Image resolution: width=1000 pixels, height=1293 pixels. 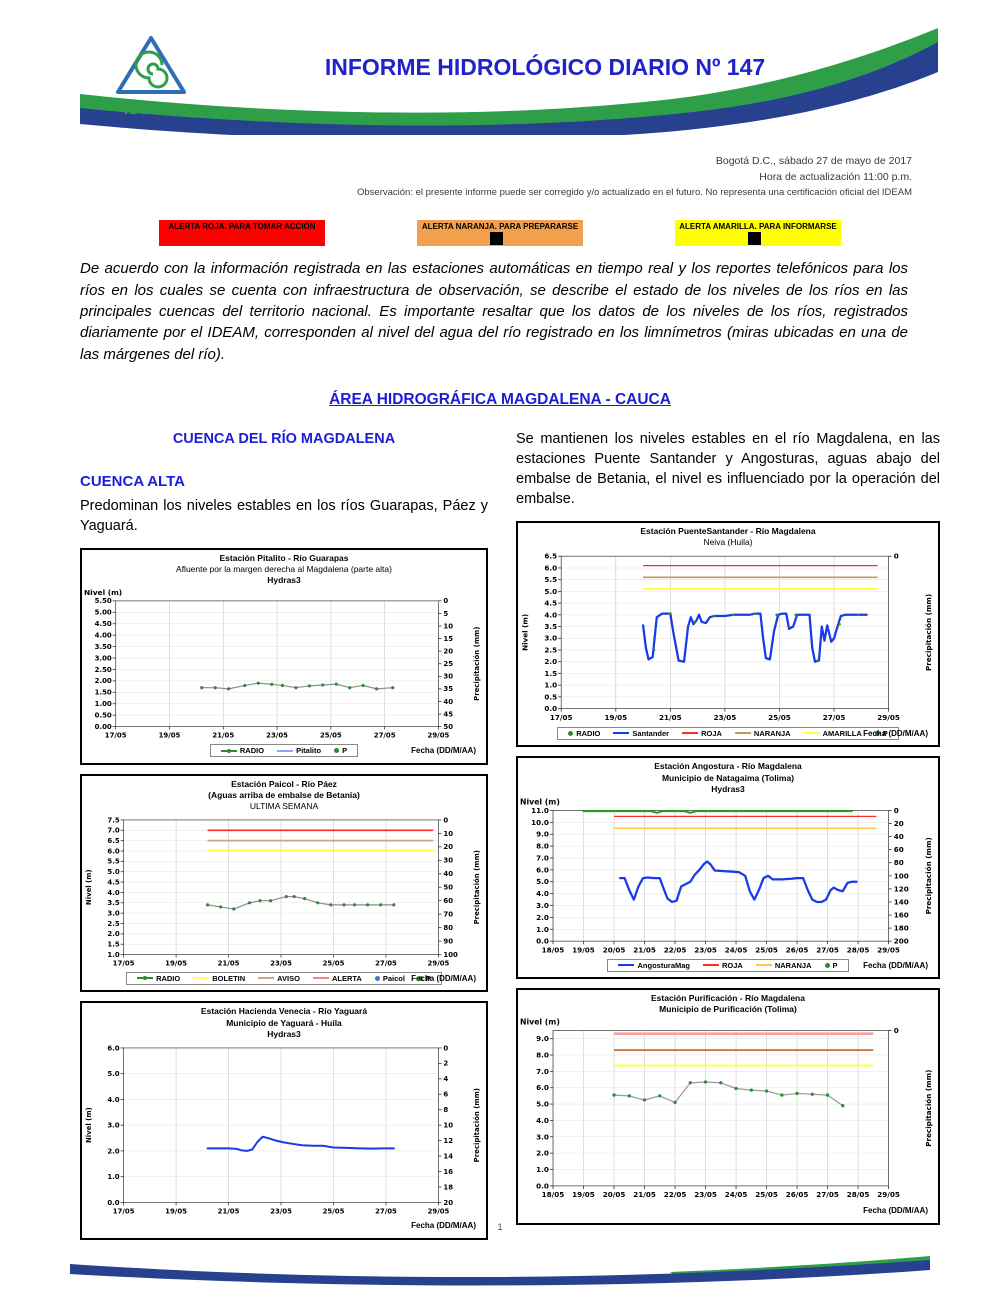 What do you see at coordinates (445, 1063) in the screenshot?
I see `svg-text: 2` at bounding box center [445, 1063].